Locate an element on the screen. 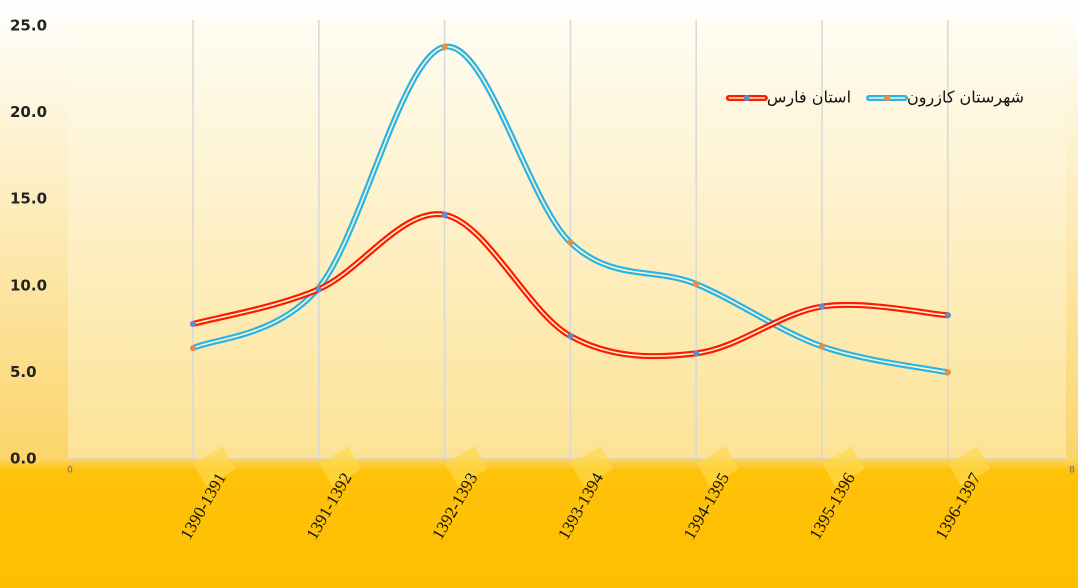 This screenshot has height=588, width=1078. y-tick-label: 25.0 is located at coordinates (28, 26).